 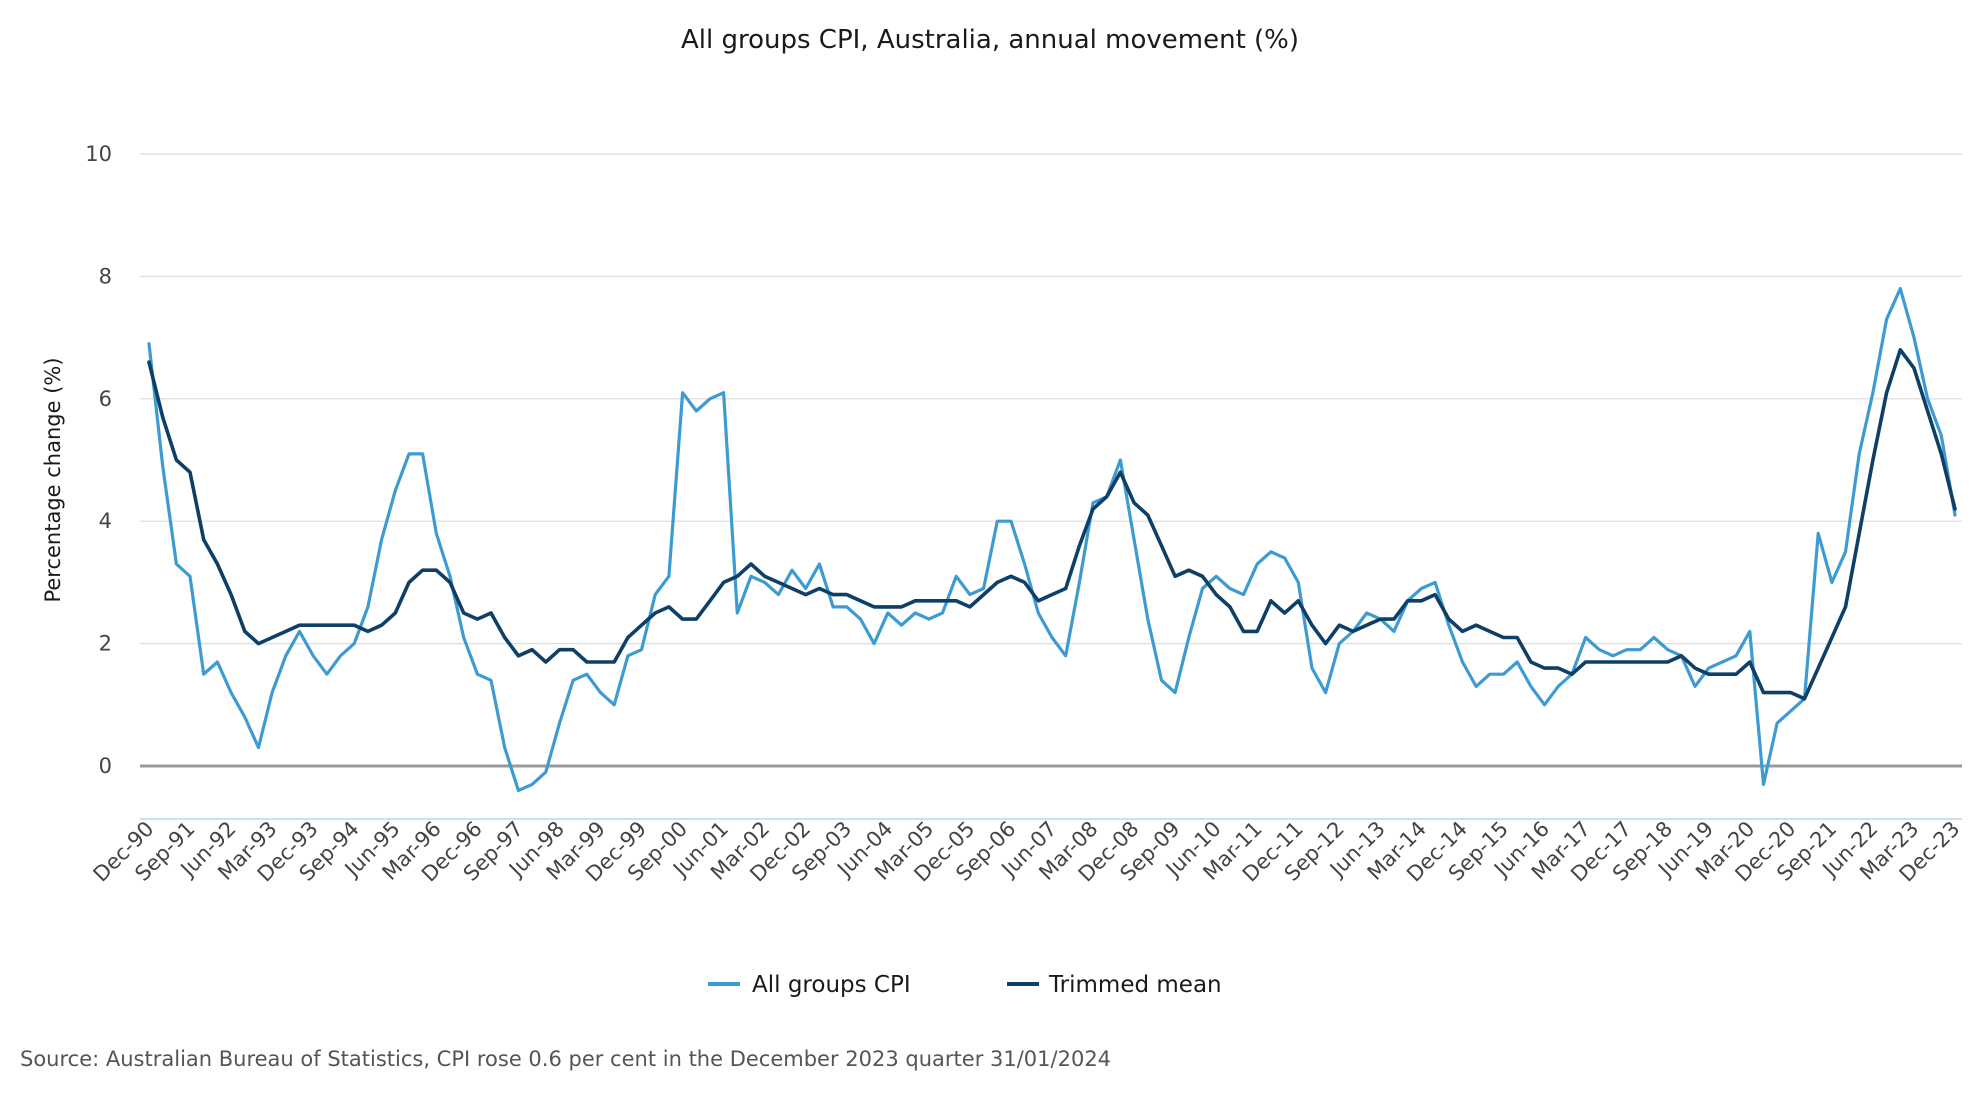 What do you see at coordinates (53, 479) in the screenshot?
I see `y-axis-label: Percentage change (%)` at bounding box center [53, 479].